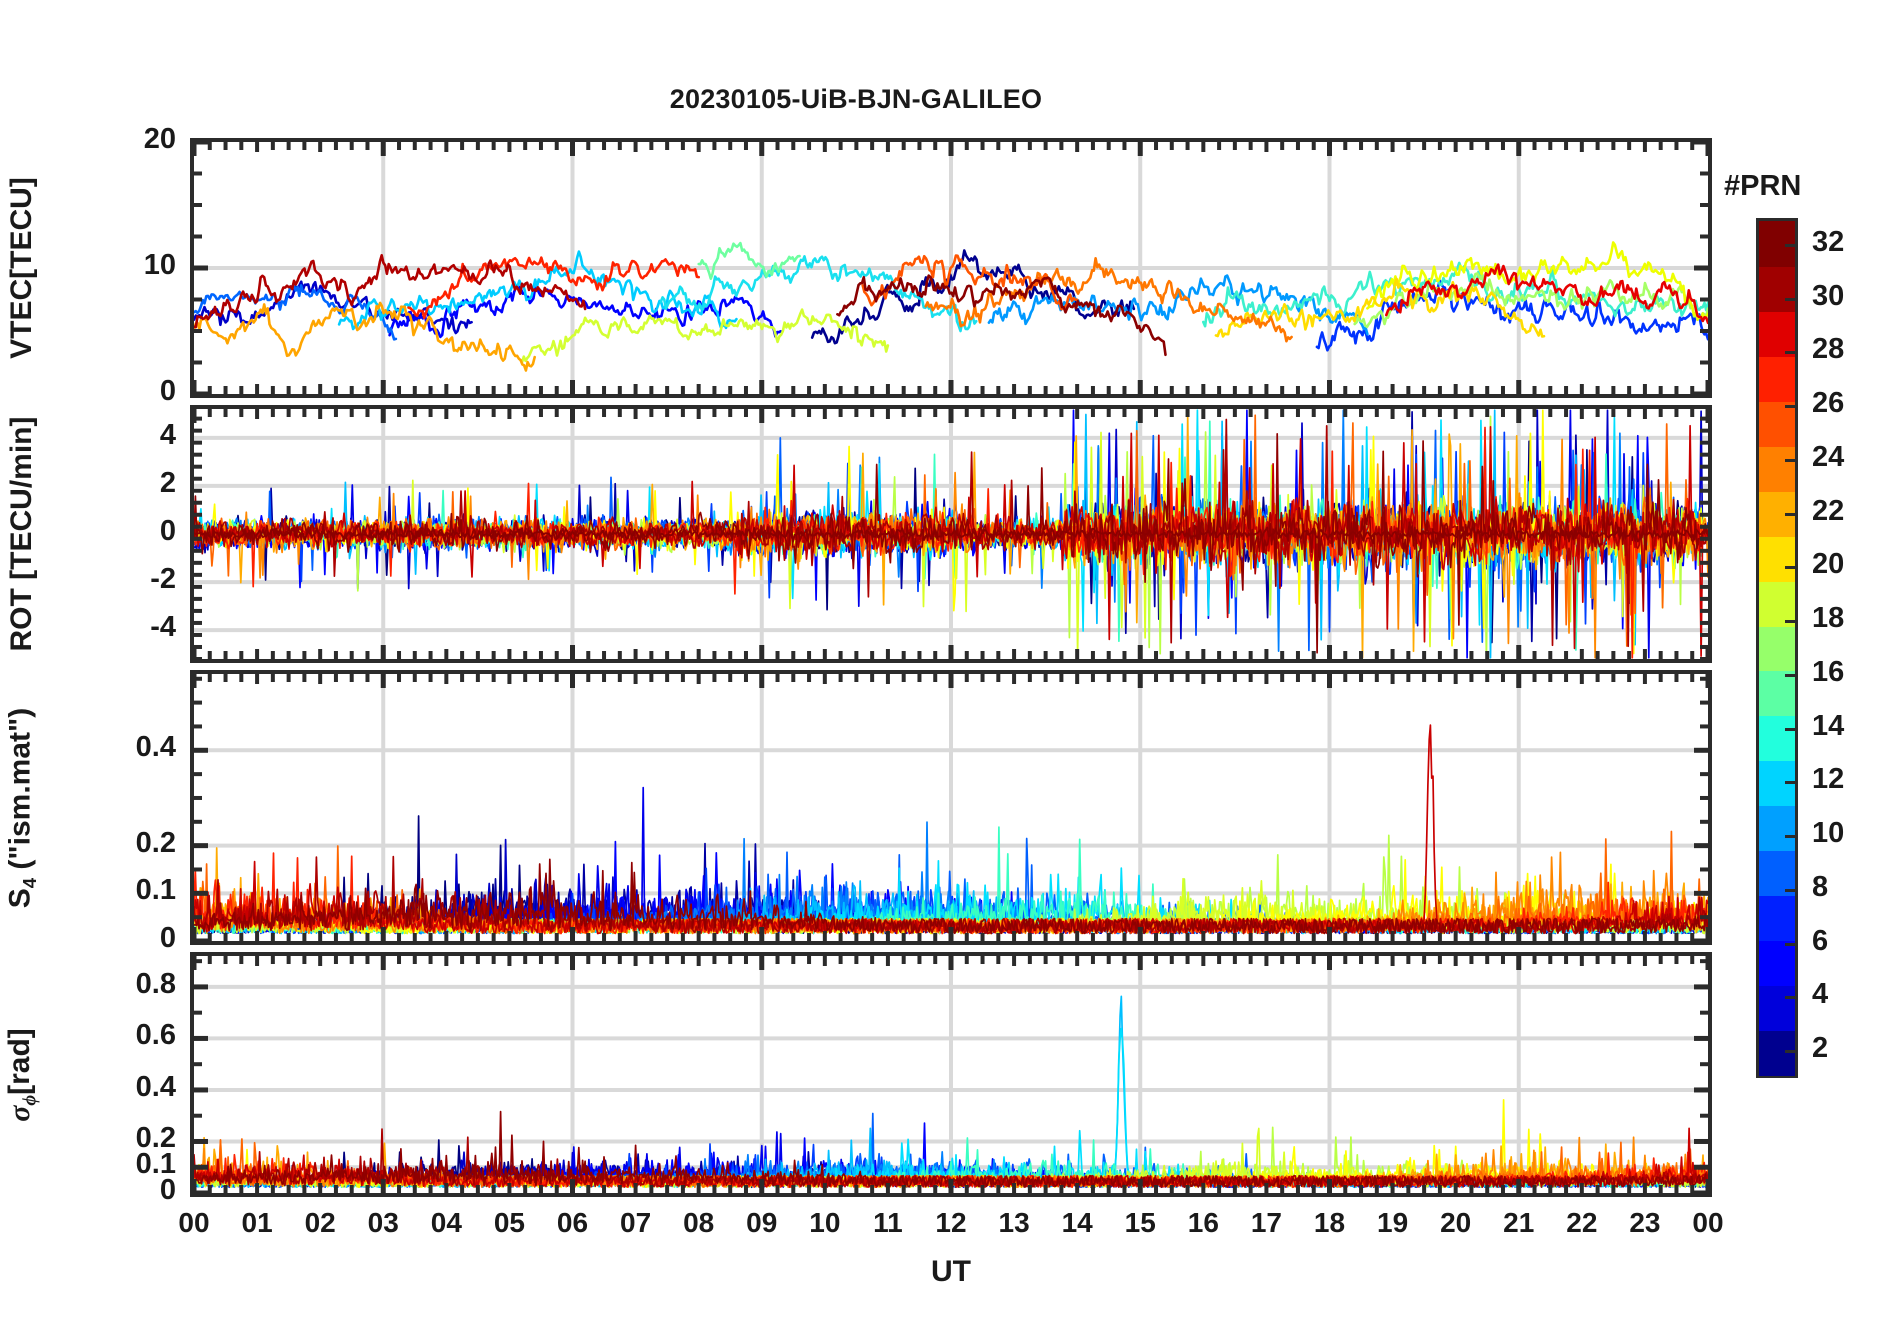  I want to click on x-tick-label: 13, so click(1014, 1222).